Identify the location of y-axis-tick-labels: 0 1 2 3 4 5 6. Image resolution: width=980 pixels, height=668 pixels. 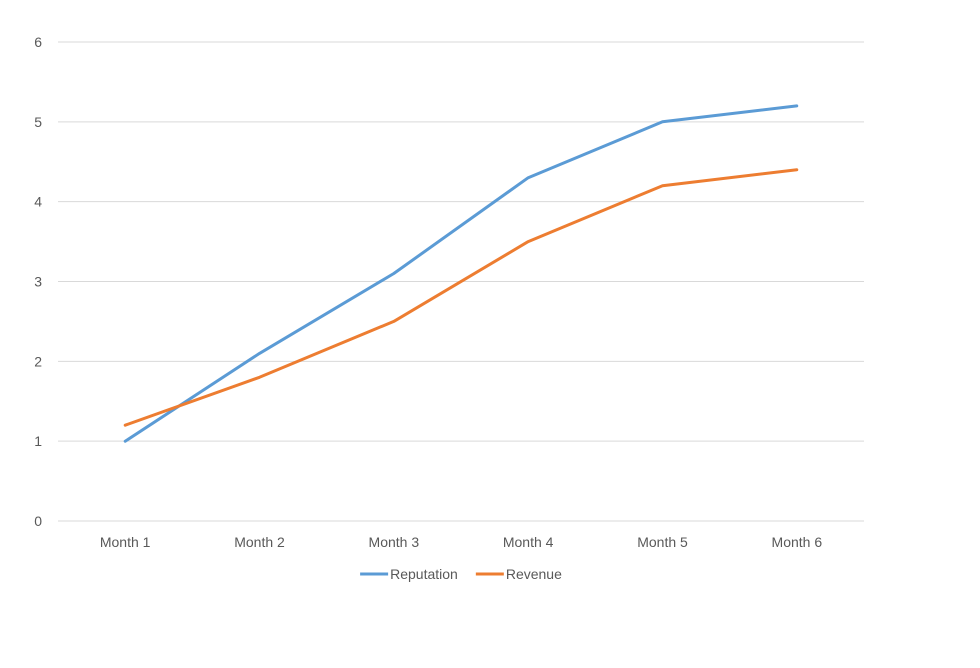
(38, 281).